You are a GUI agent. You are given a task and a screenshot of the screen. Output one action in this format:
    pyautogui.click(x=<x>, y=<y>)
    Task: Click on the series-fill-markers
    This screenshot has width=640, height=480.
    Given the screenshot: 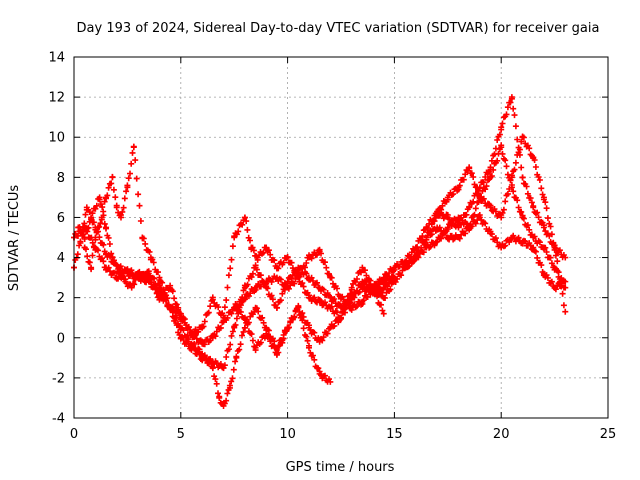 What is the action you would take?
    pyautogui.click(x=468, y=193)
    